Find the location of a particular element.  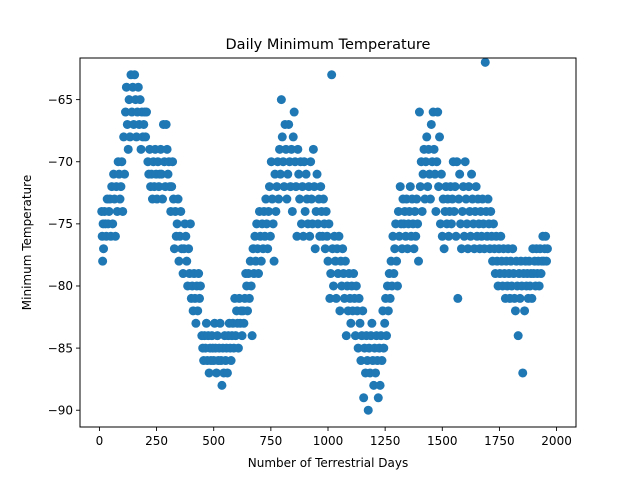

x-tick-label: 2000 is located at coordinates (556, 441).